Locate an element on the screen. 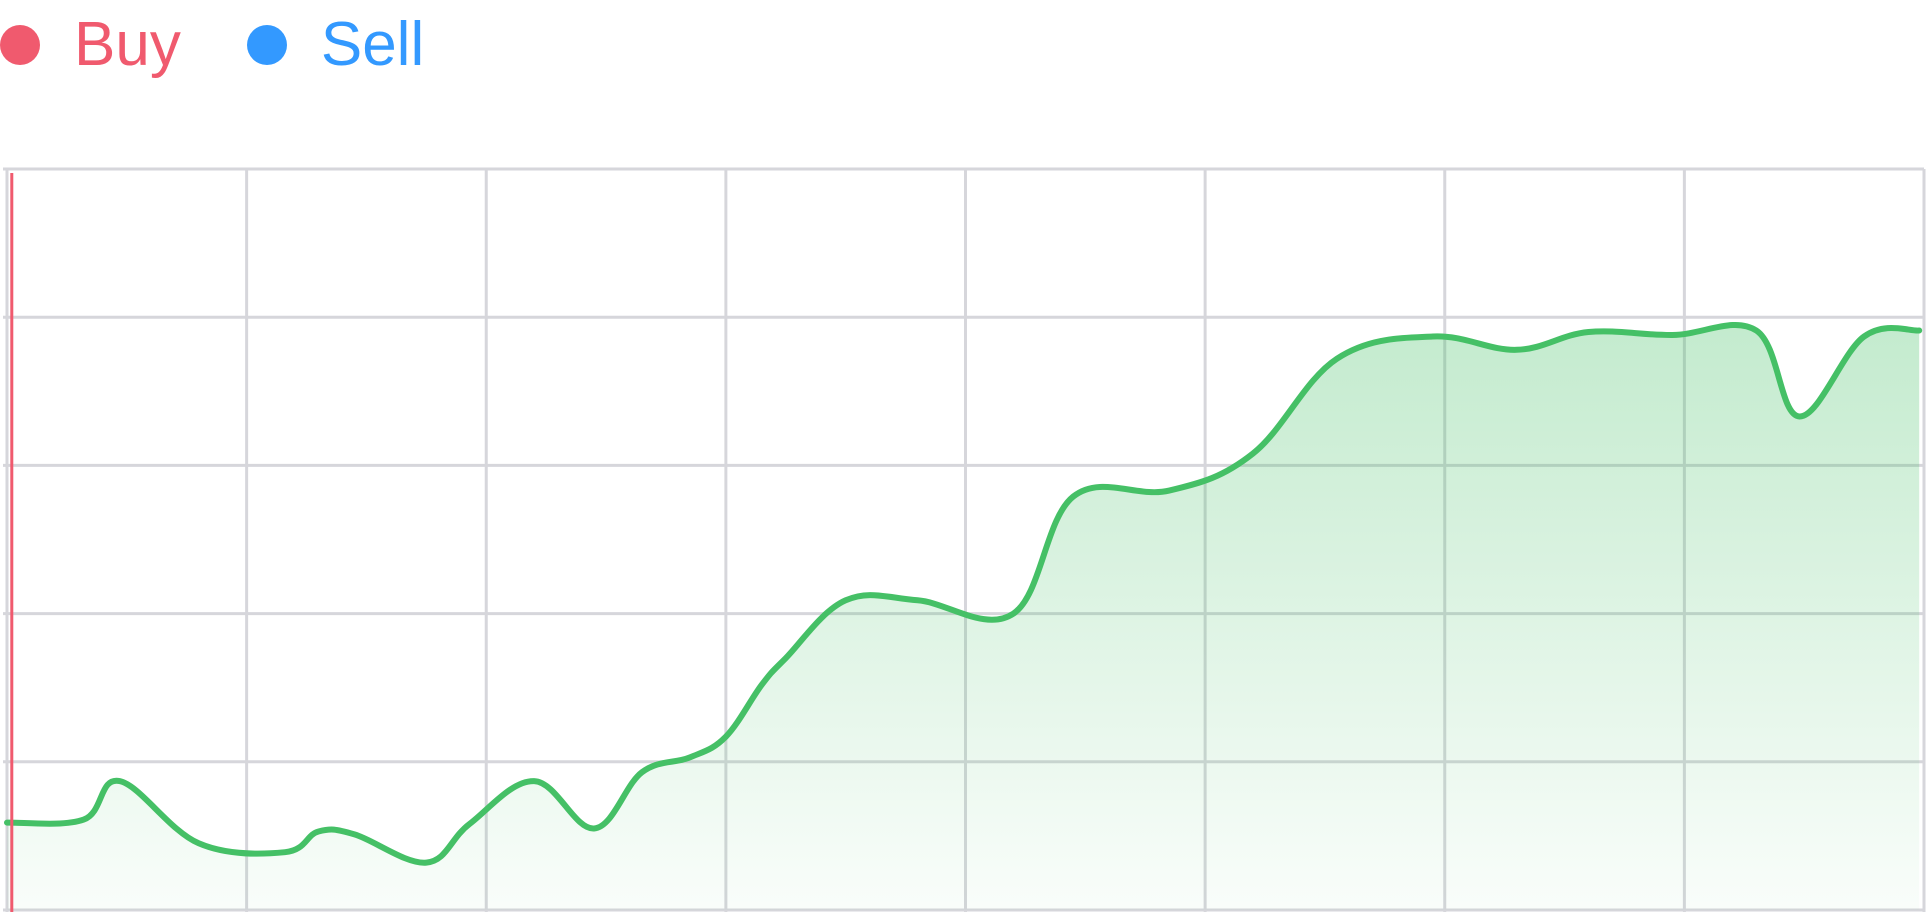 Image resolution: width=1928 pixels, height=912 pixels. legend-item-buy: Buy is located at coordinates (90, 45).